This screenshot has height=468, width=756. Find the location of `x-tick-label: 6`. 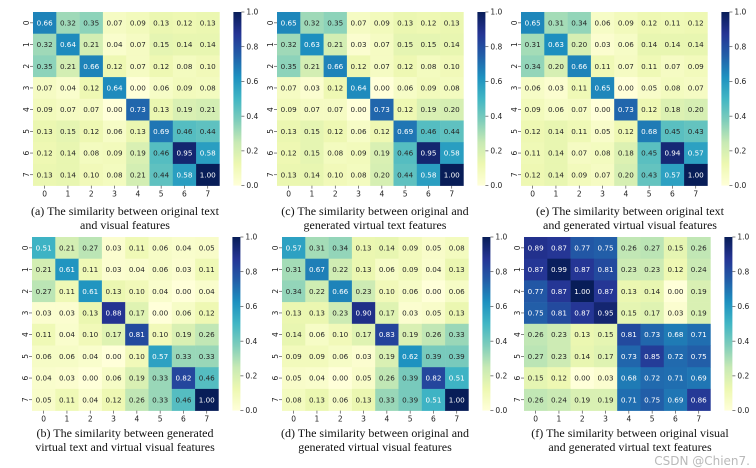

x-tick-label: 6 is located at coordinates (183, 419).